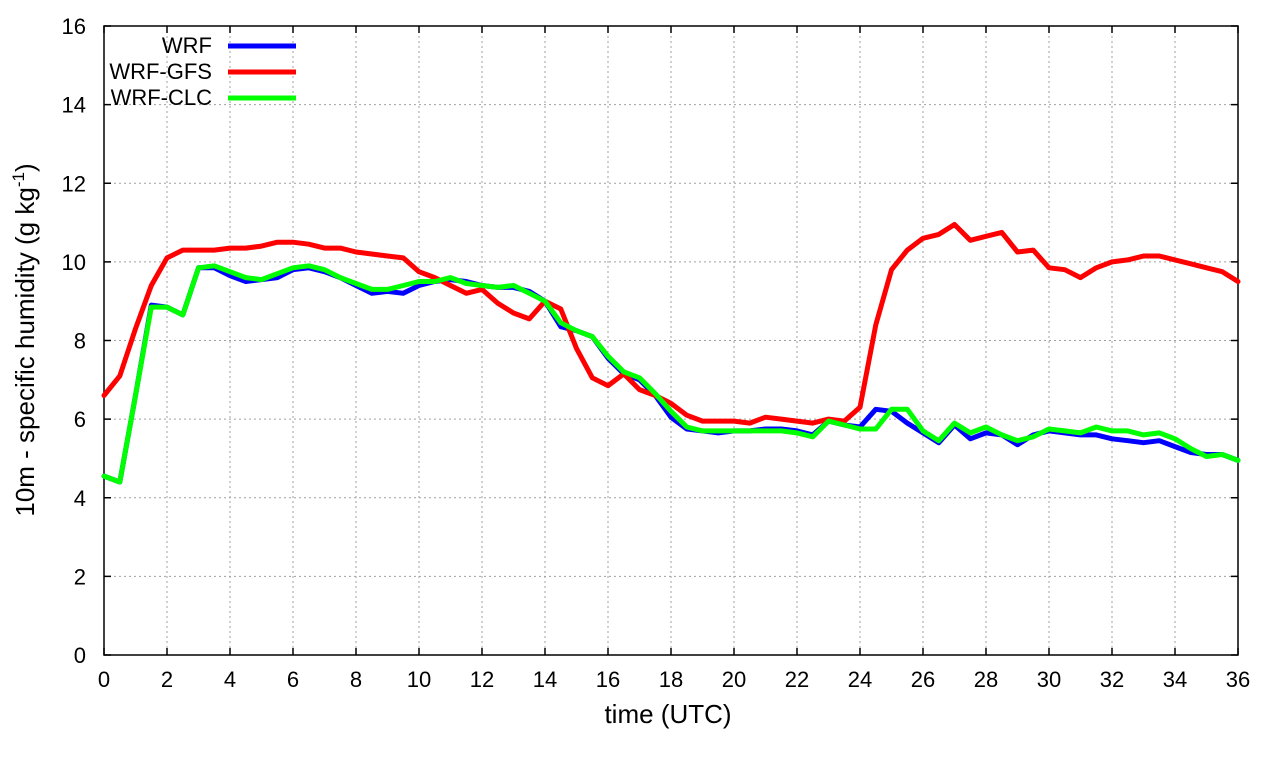 The image size is (1280, 760). What do you see at coordinates (74, 183) in the screenshot?
I see `y-tick-label: 12` at bounding box center [74, 183].